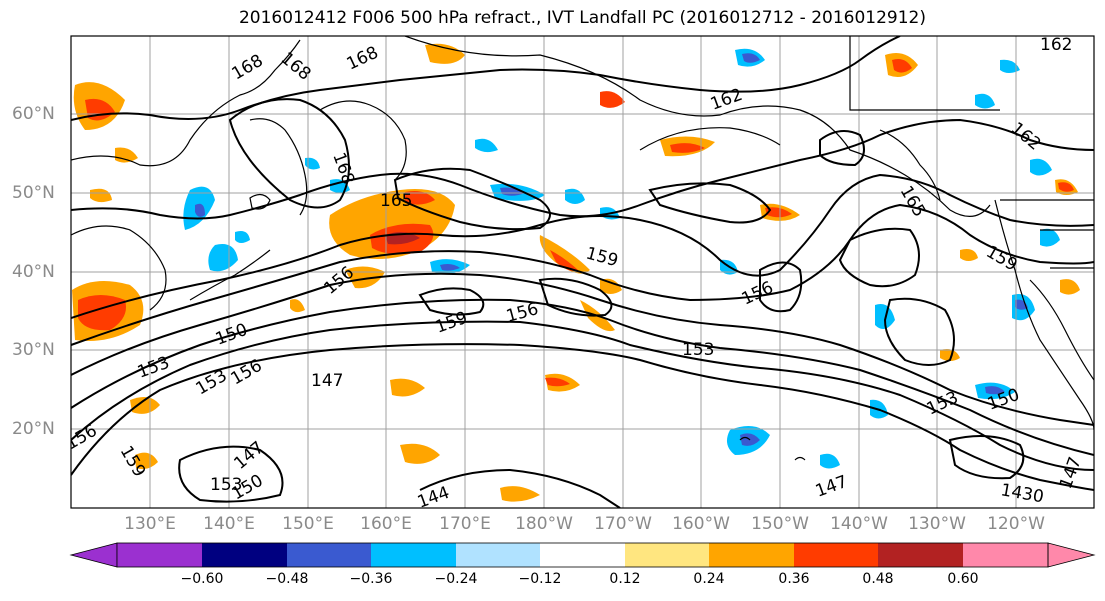  I want to click on colorbar-tick-label: 0.48, so click(878, 579).